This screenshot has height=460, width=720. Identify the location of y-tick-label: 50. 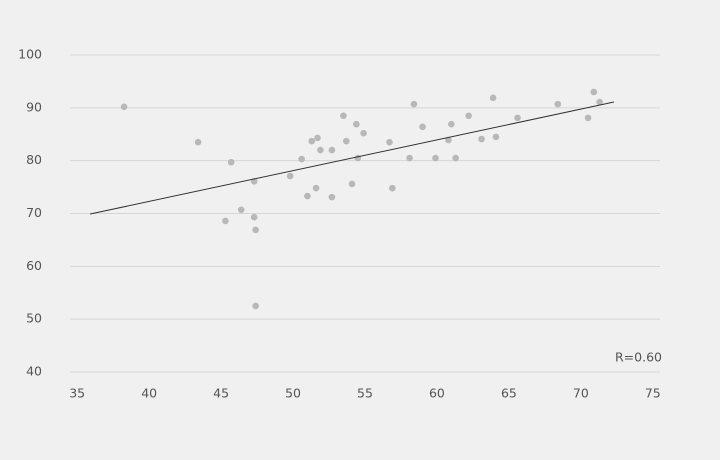
(34, 318).